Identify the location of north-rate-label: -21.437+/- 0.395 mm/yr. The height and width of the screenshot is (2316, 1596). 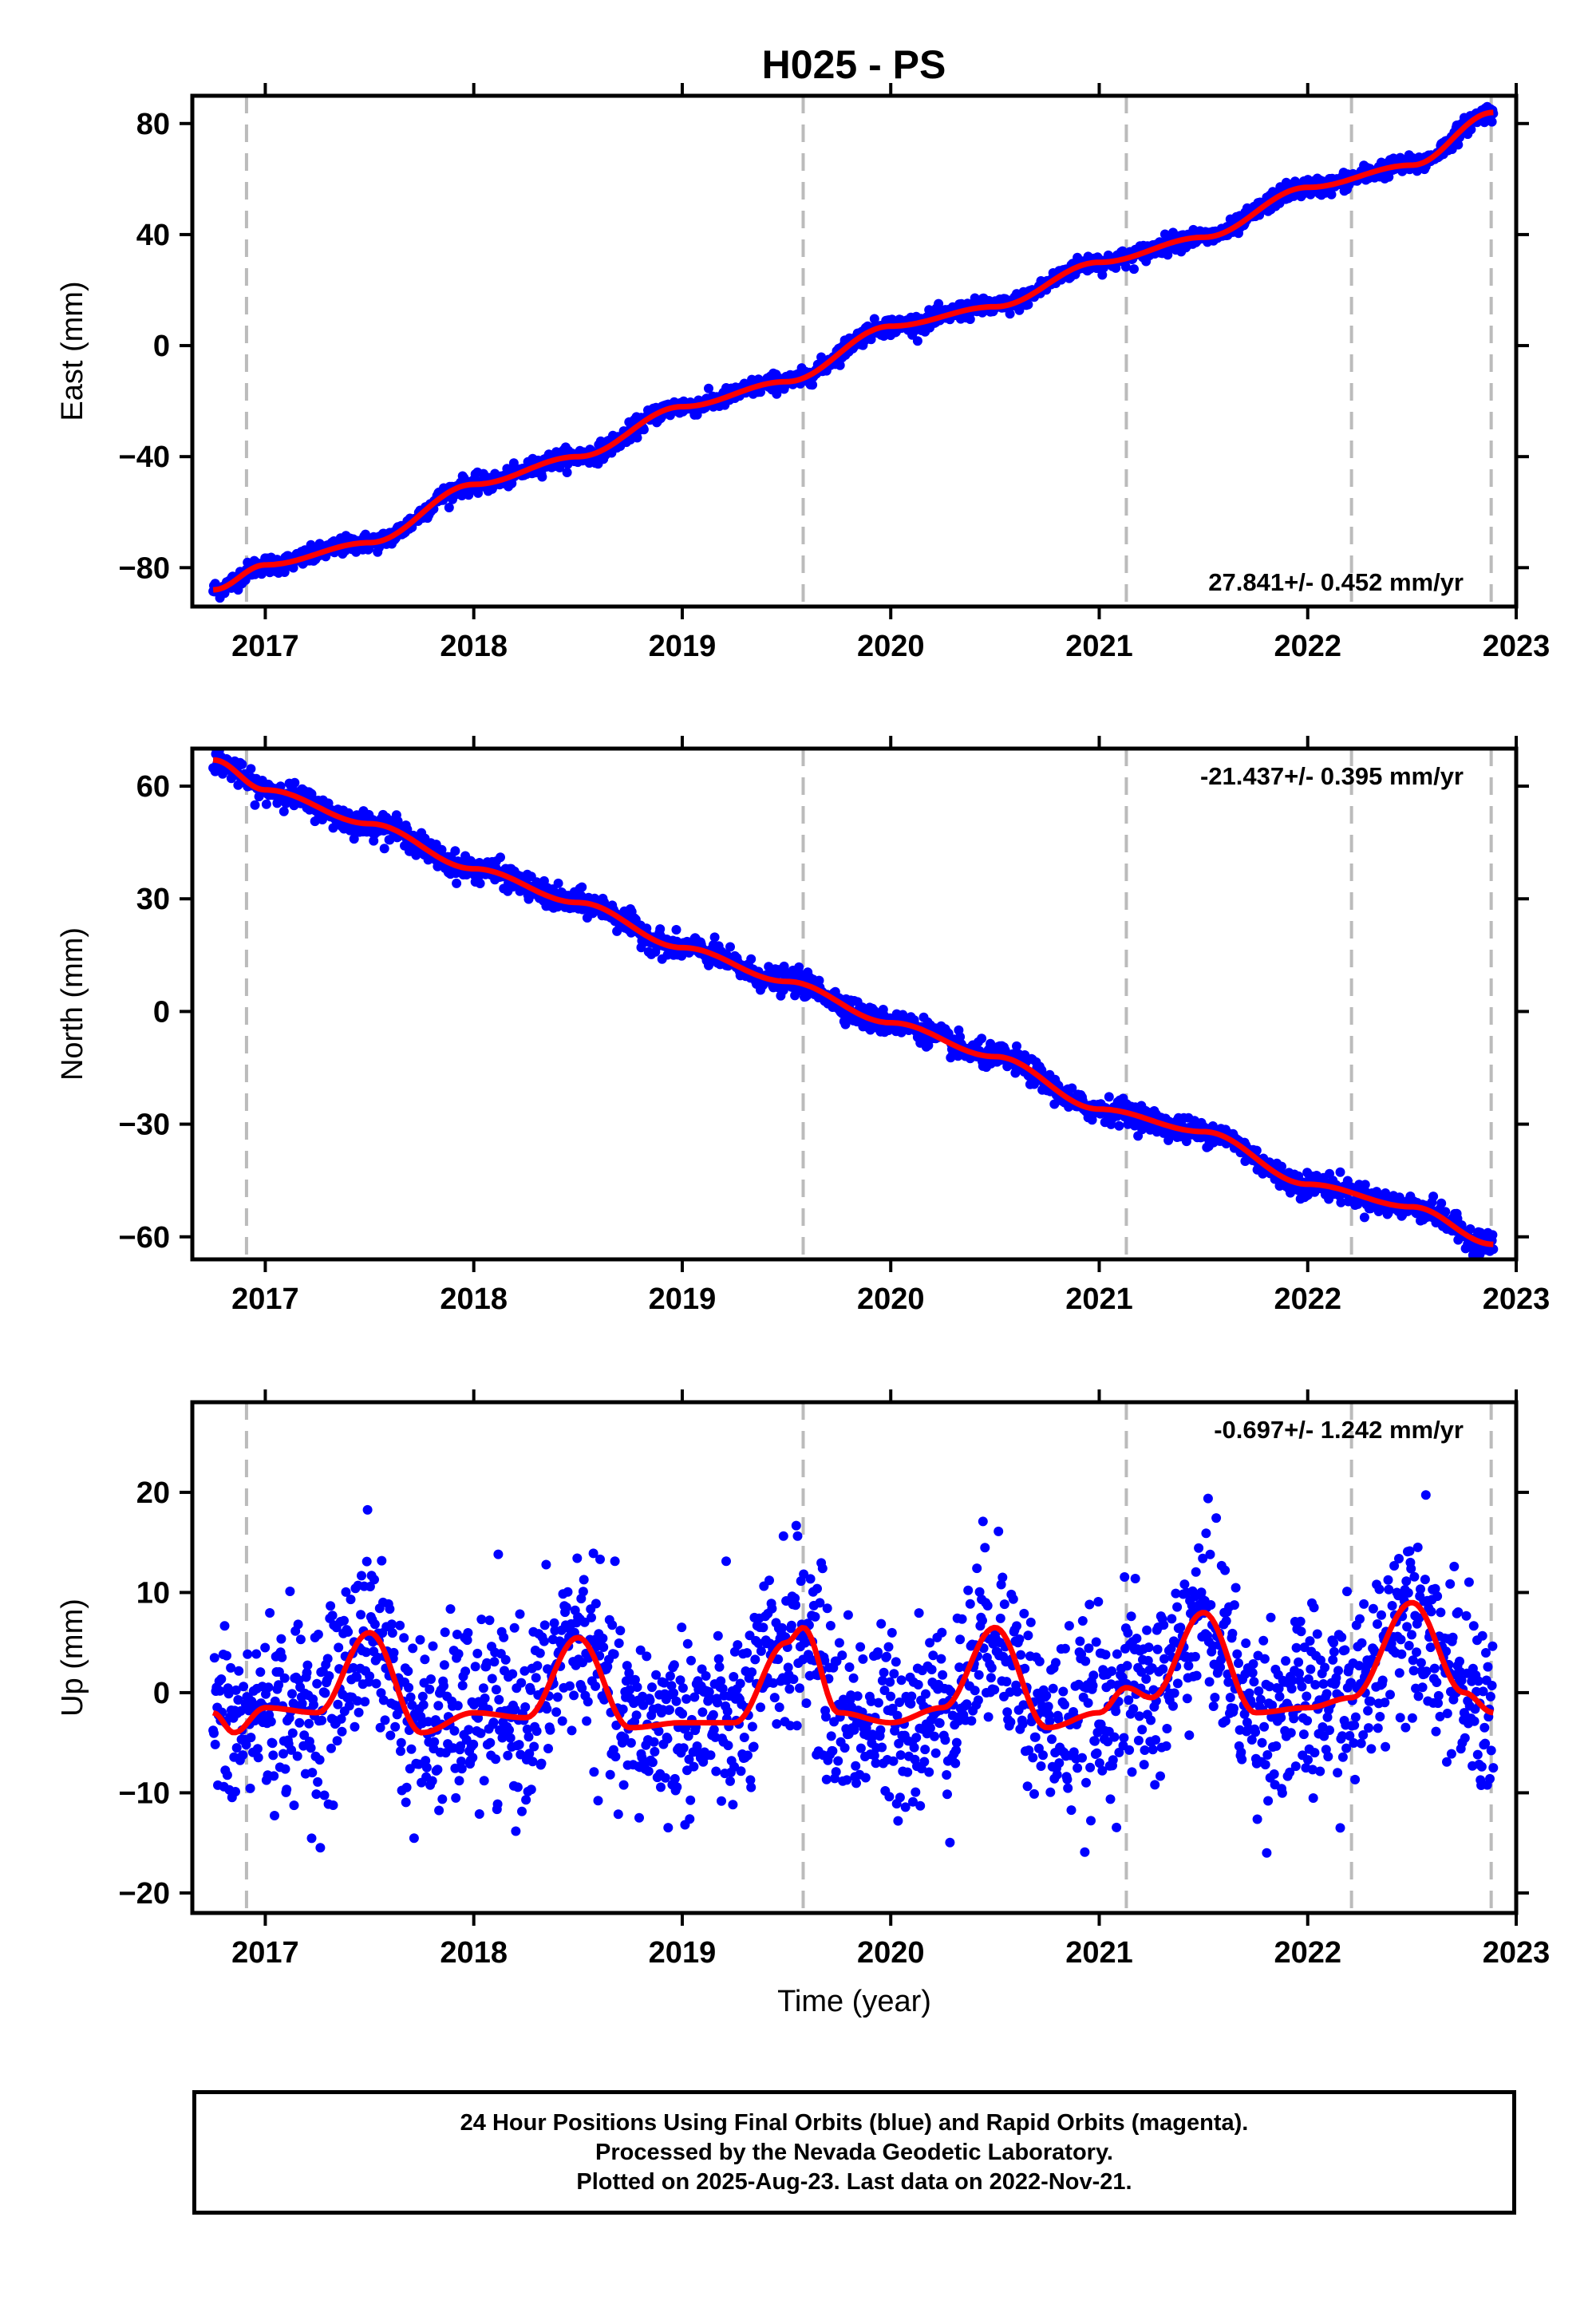
(1332, 776).